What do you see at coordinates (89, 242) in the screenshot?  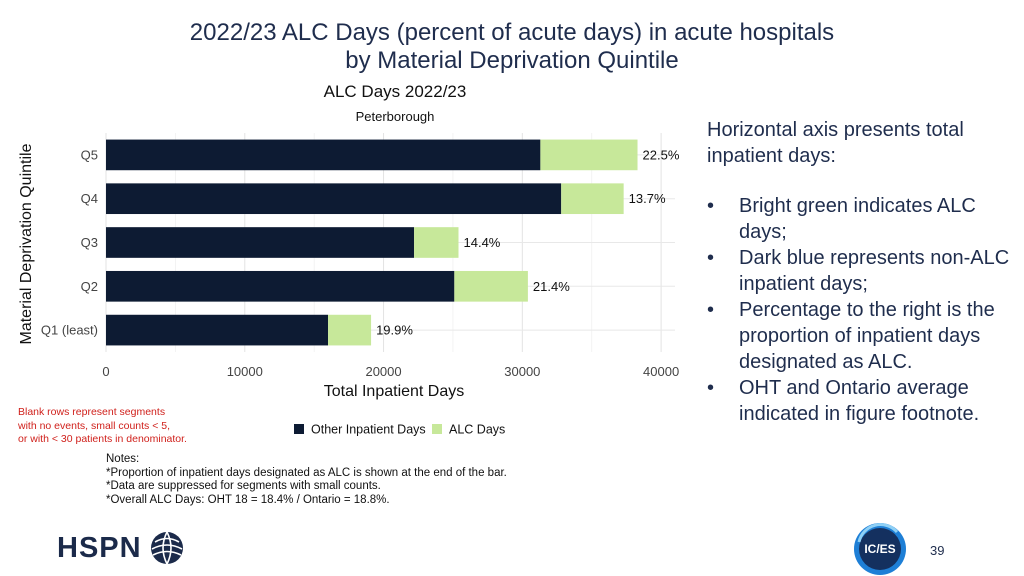 I see `y-tick-label: Q3` at bounding box center [89, 242].